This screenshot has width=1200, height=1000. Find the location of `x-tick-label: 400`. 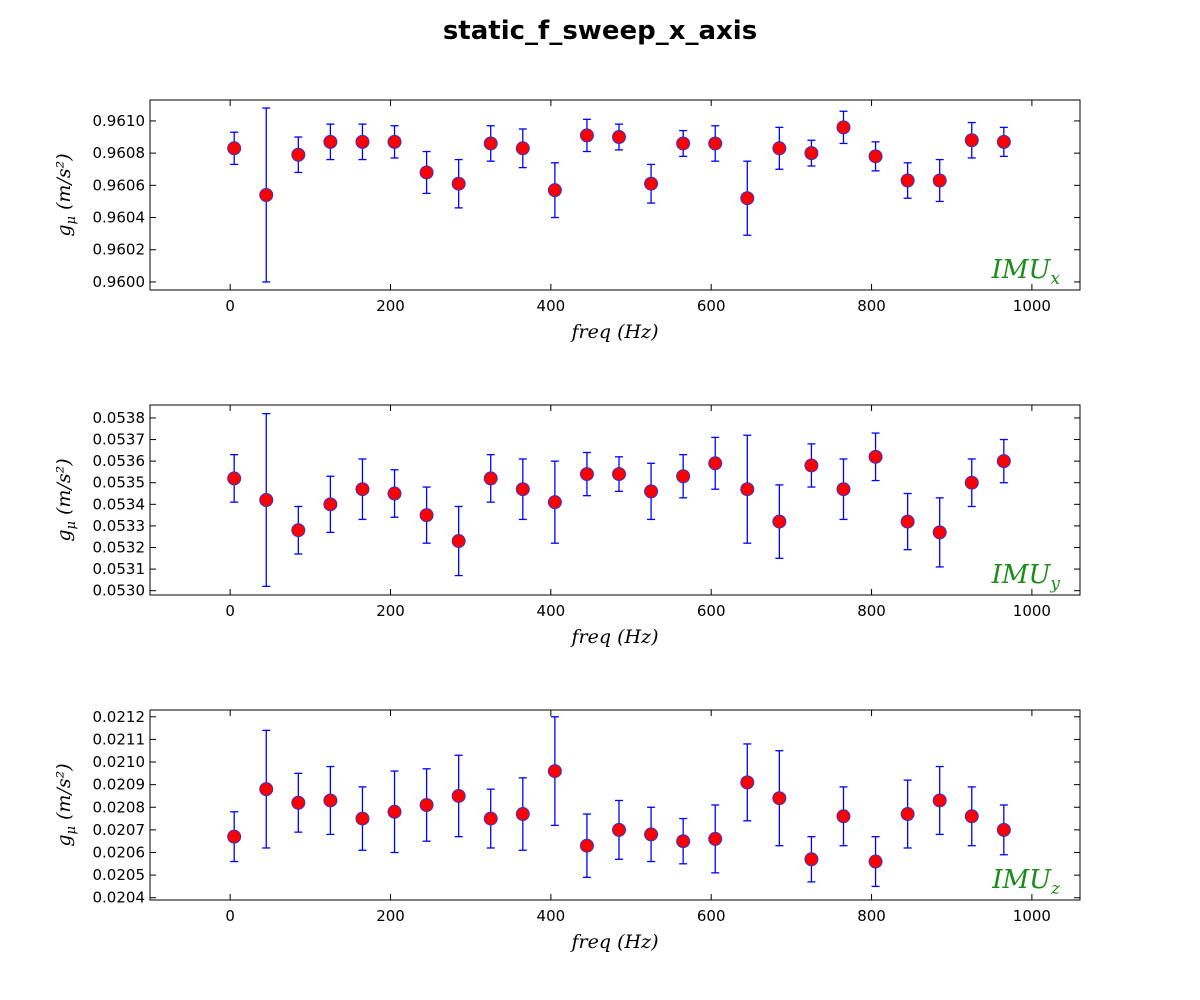

x-tick-label: 400 is located at coordinates (551, 306).